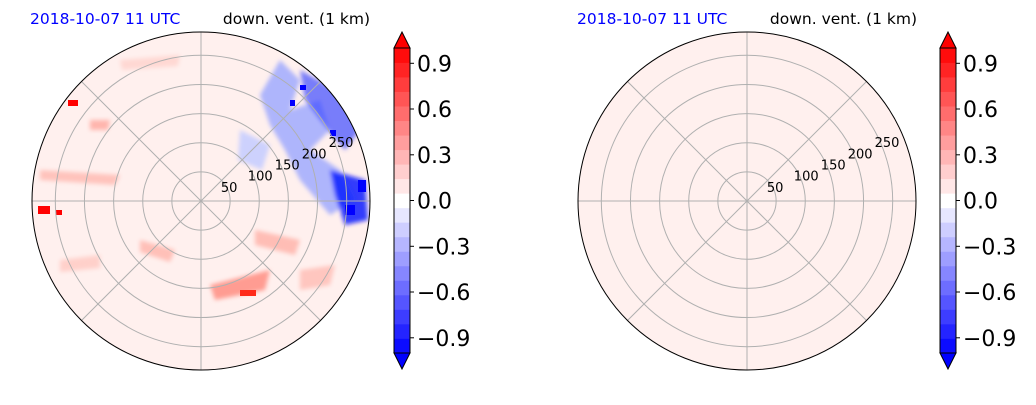 The image size is (1036, 405). What do you see at coordinates (434, 64) in the screenshot?
I see `left-colorbar-tick-label-0: 0.9` at bounding box center [434, 64].